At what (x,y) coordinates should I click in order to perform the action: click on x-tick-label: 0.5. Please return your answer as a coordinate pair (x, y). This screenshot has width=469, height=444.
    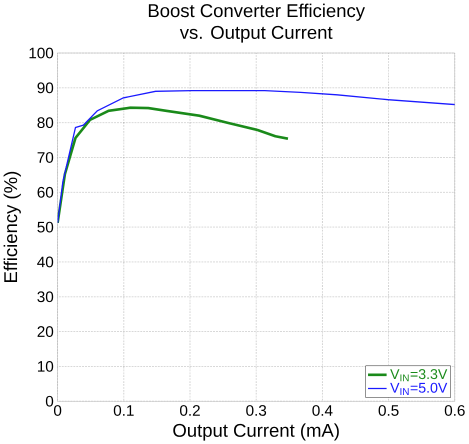
    Looking at the image, I should click on (388, 410).